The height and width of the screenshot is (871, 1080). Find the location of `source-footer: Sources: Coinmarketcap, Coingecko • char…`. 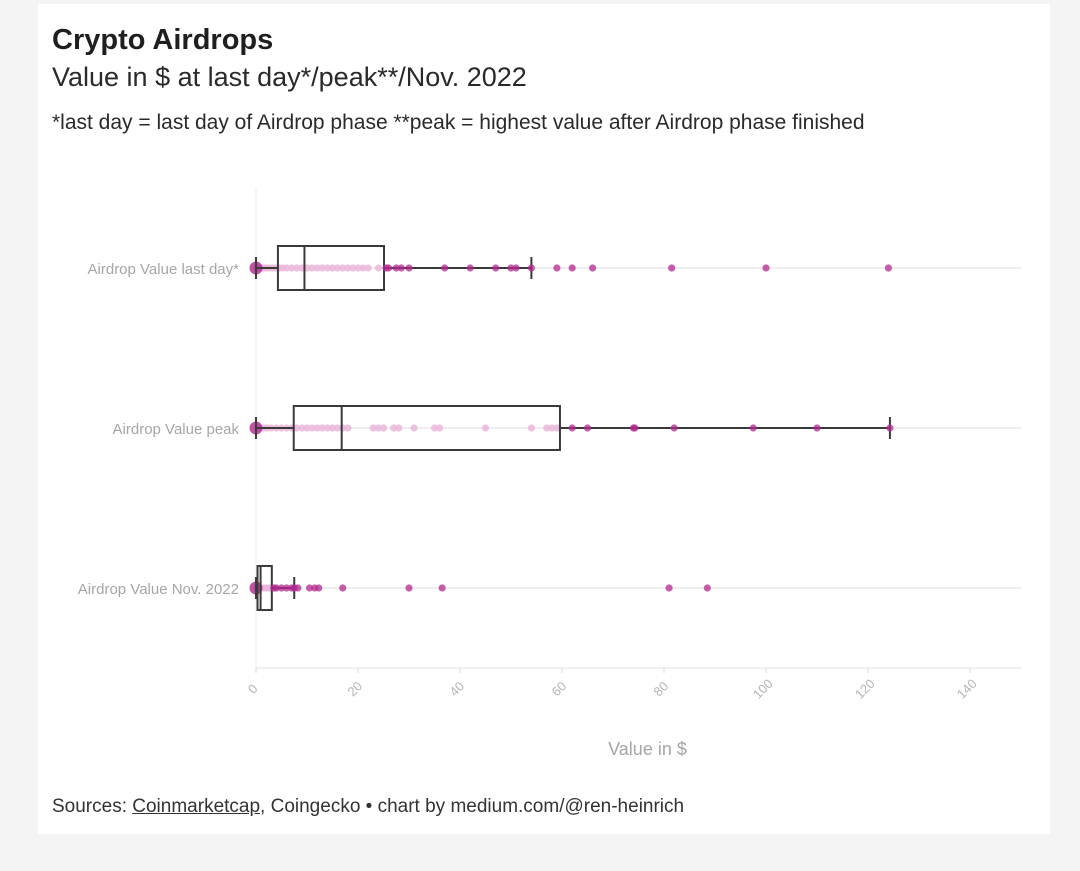

source-footer: Sources: Coinmarketcap, Coingecko • char… is located at coordinates (368, 807).